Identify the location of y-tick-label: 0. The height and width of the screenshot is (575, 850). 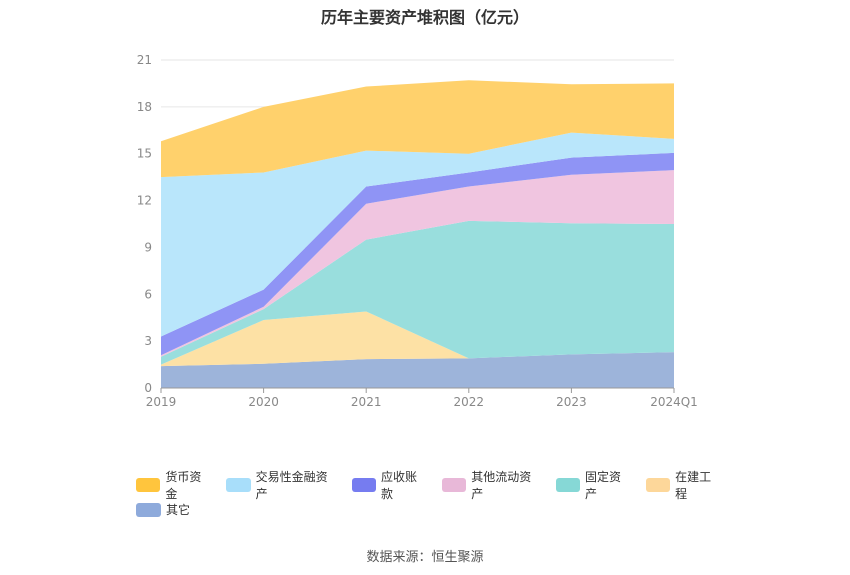
(148, 388).